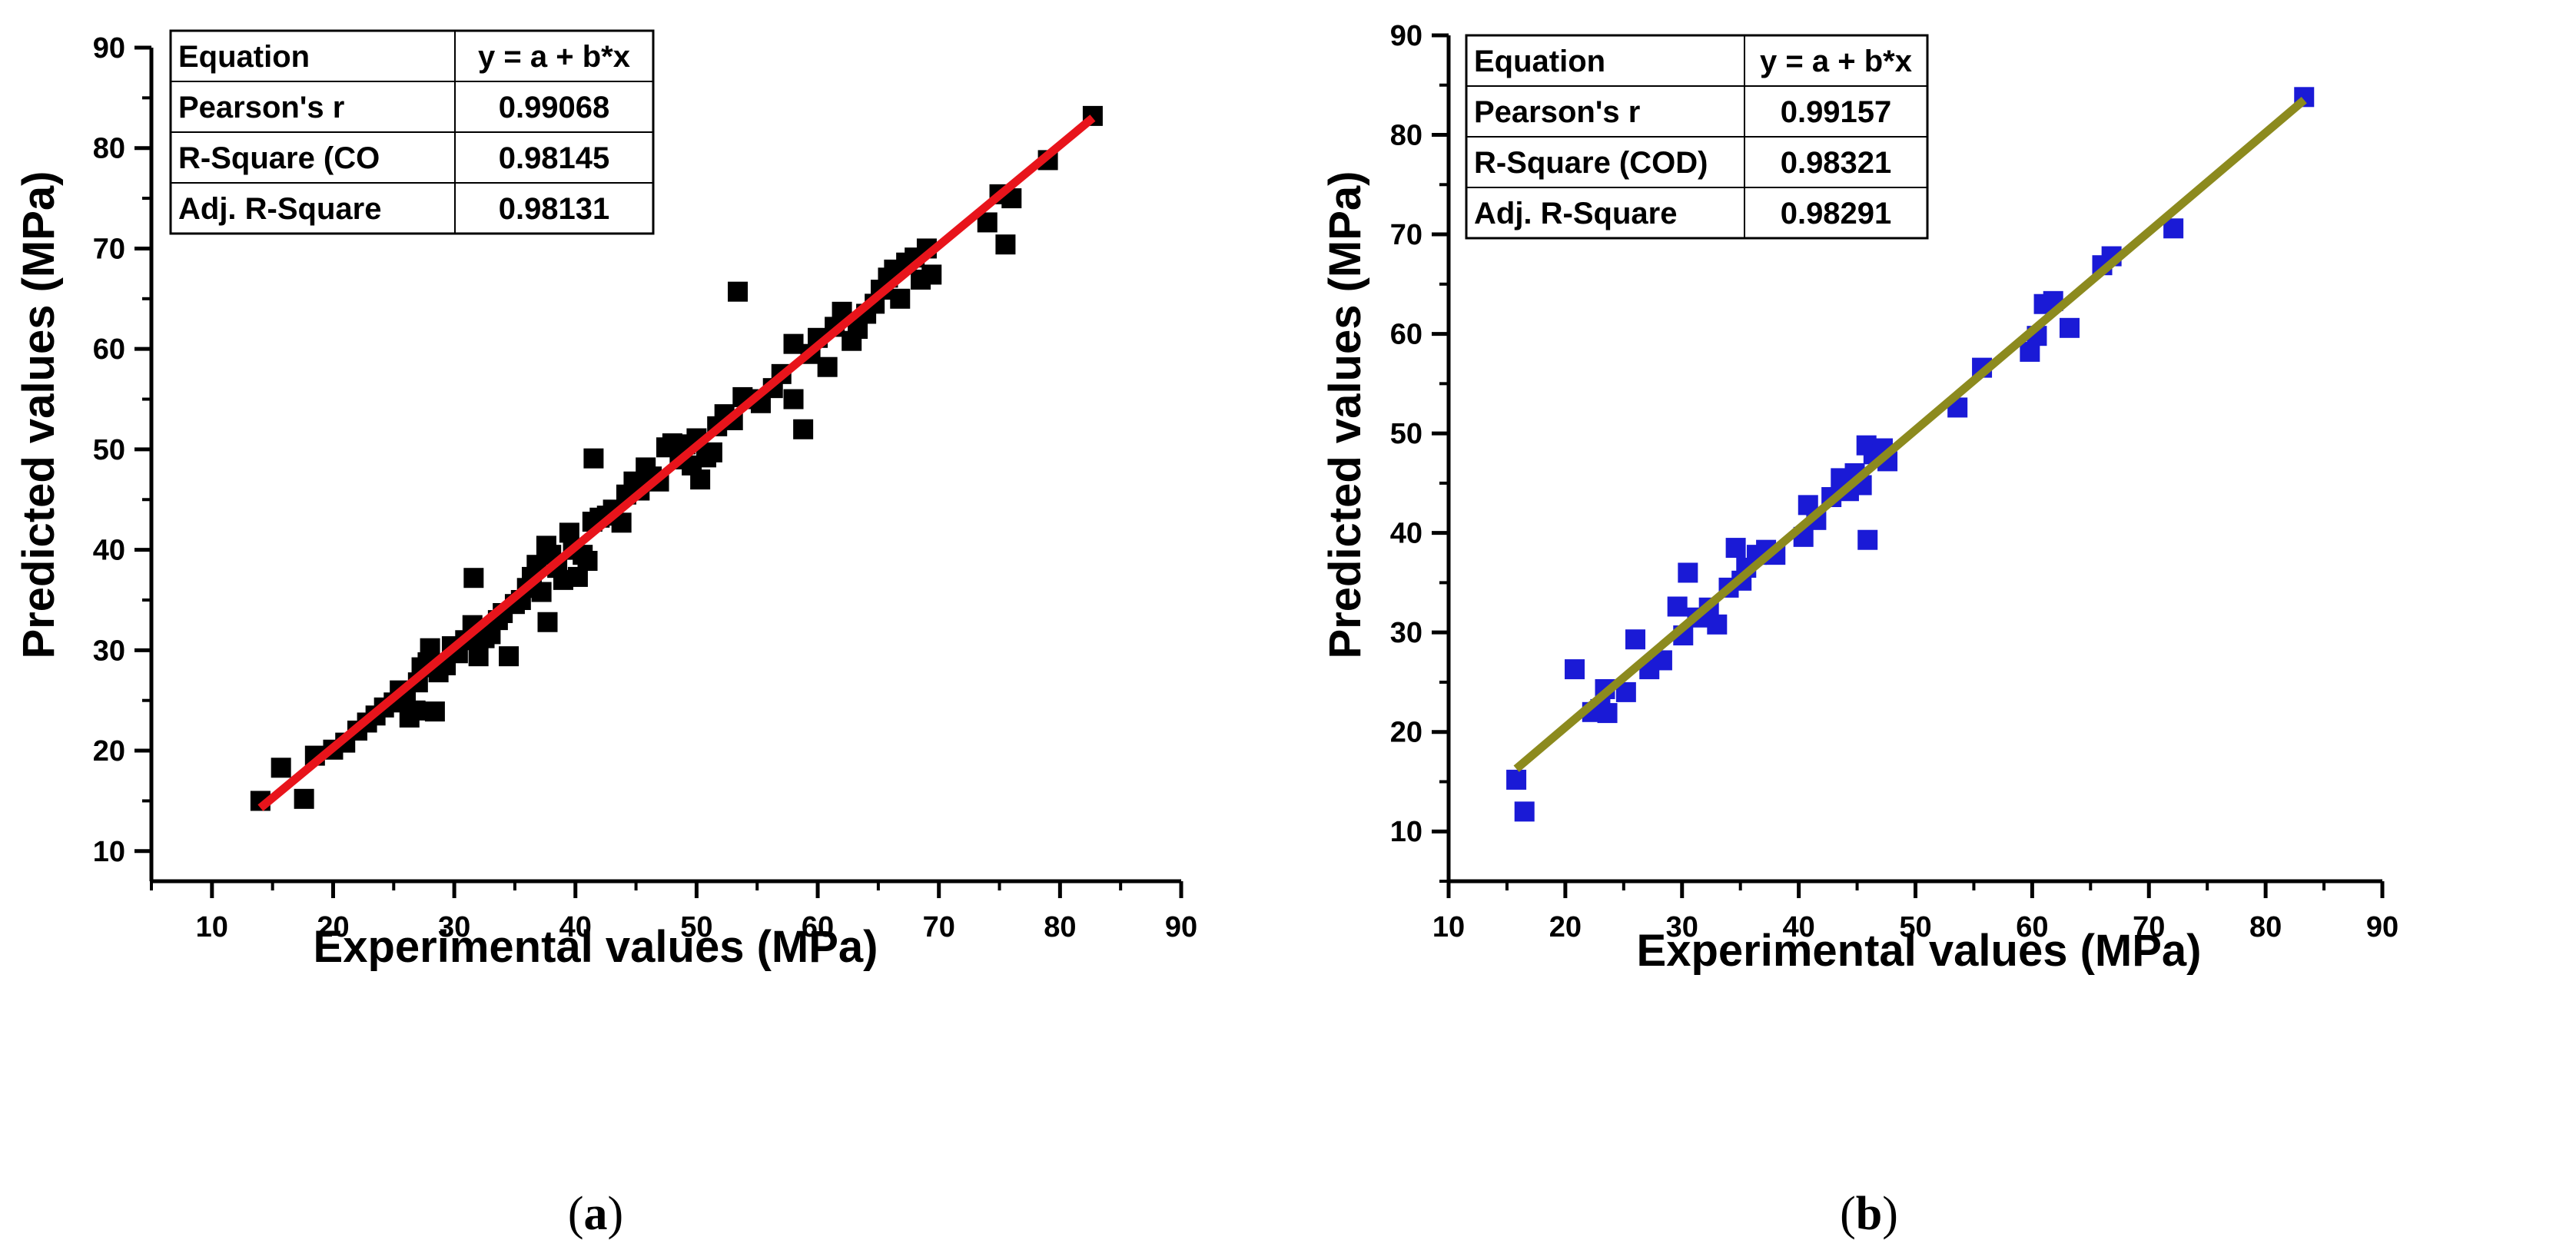 The width and height of the screenshot is (2576, 1250). What do you see at coordinates (1591, 163) in the screenshot?
I see `stats-label: R-Square (COD)` at bounding box center [1591, 163].